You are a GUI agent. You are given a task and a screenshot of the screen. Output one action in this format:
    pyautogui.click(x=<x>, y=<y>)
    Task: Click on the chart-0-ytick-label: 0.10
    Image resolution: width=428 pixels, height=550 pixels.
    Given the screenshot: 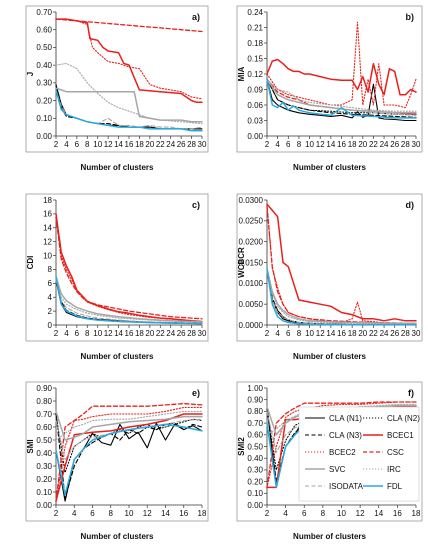 What is the action you would take?
    pyautogui.click(x=44, y=118)
    